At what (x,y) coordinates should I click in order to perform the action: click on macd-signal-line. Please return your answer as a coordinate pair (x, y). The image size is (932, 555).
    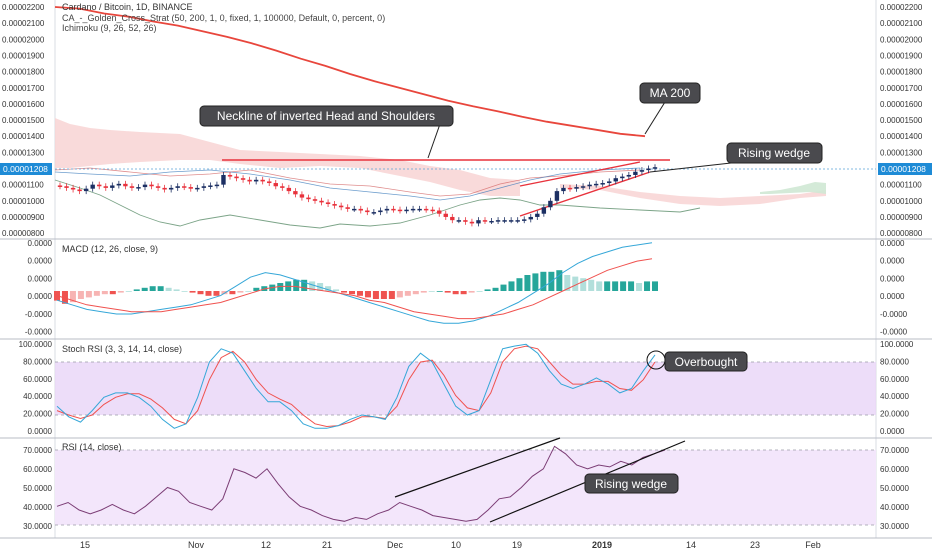
    Looking at the image, I should click on (354, 289).